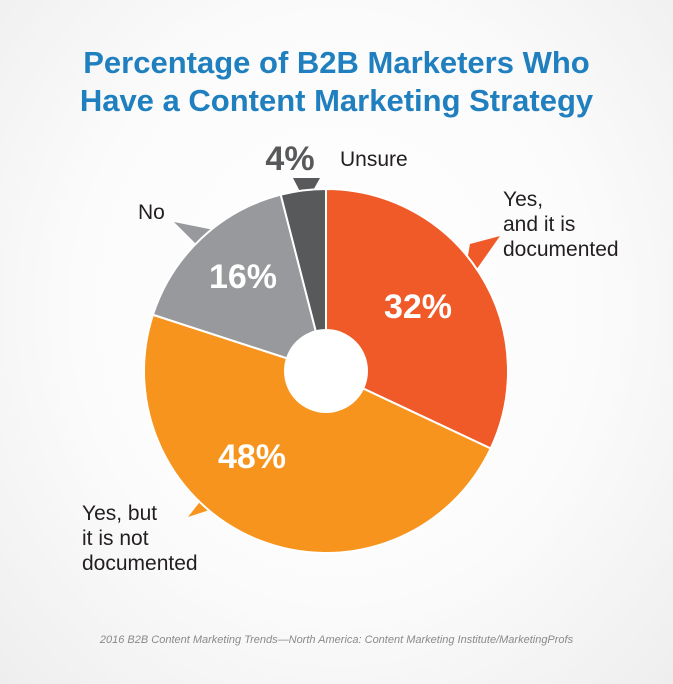  What do you see at coordinates (289, 159) in the screenshot?
I see `data-label: 4%` at bounding box center [289, 159].